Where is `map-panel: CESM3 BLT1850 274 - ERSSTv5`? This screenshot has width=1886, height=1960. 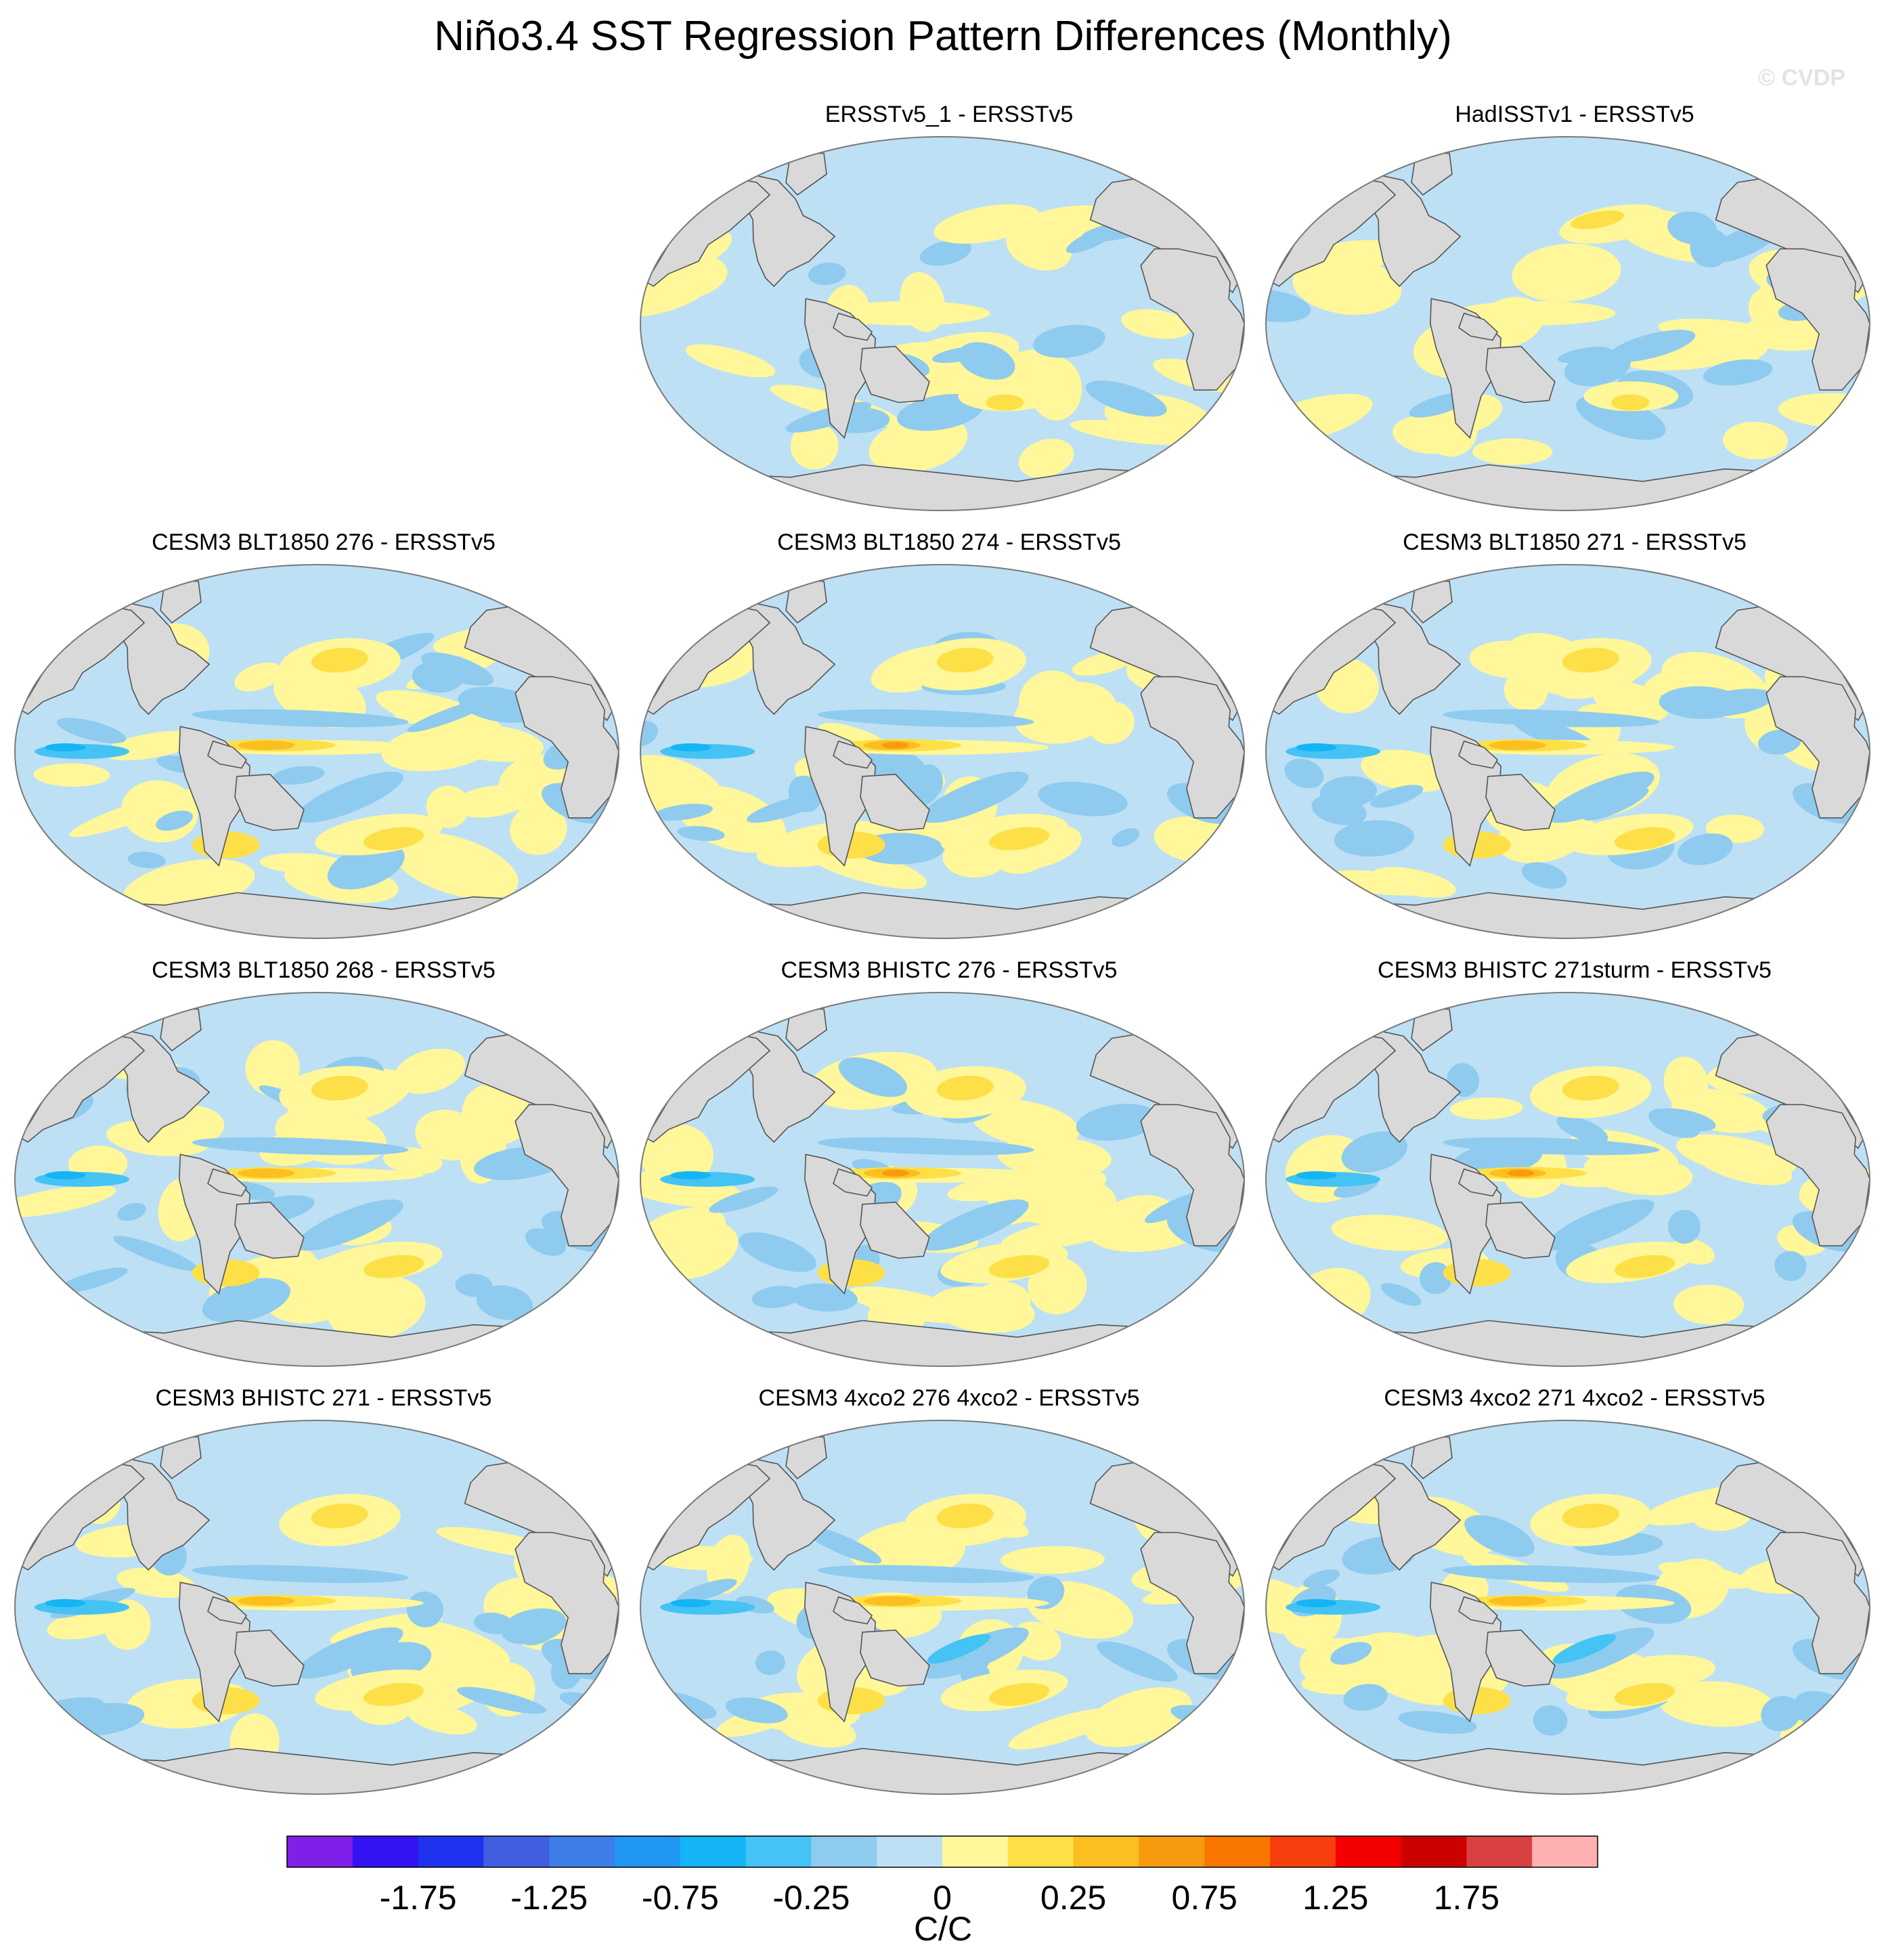
map-panel: CESM3 BLT1850 274 - ERSSTv5 is located at coordinates (949, 746).